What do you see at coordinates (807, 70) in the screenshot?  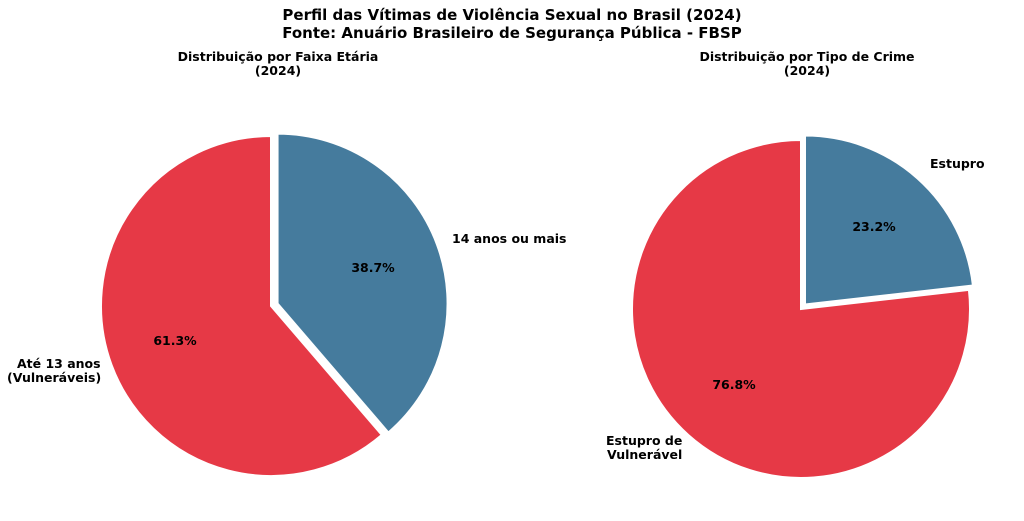 I see `chart-2-subtitle: (2024)` at bounding box center [807, 70].